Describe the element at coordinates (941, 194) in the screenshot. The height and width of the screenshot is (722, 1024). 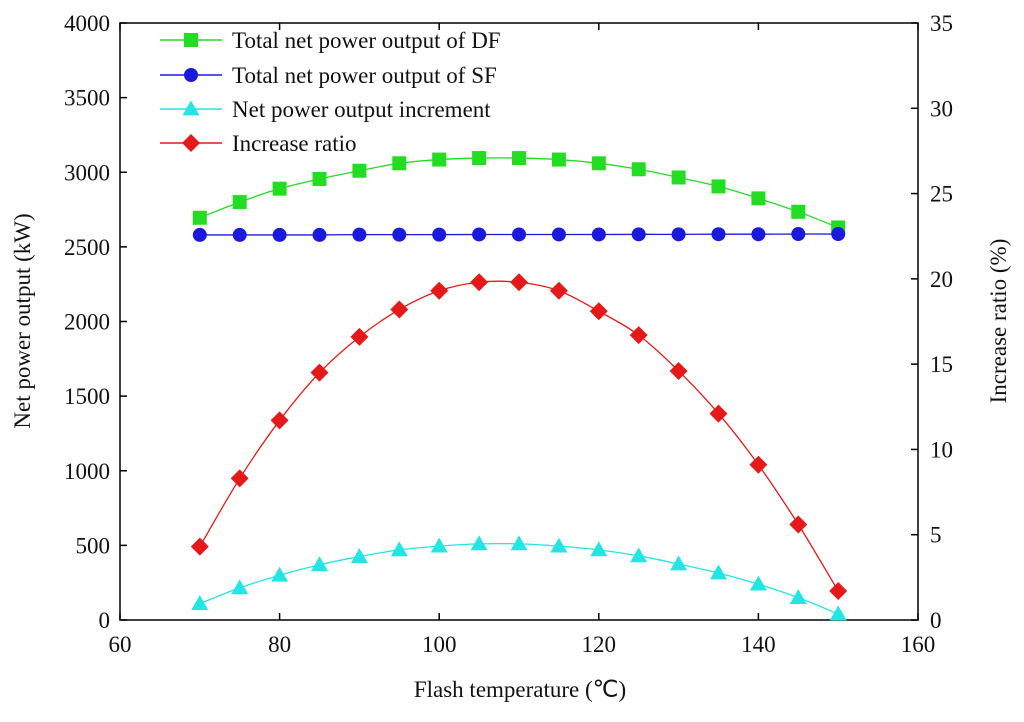
I see `y2-tick-label: 25` at that location.